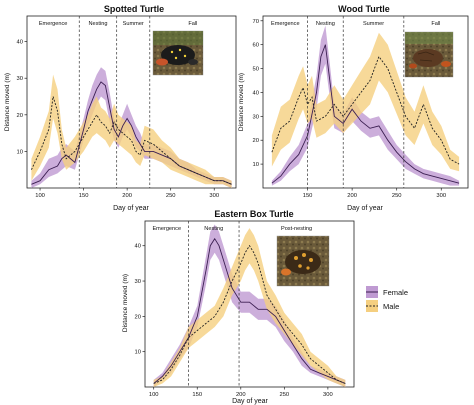 The width and height of the screenshot is (474, 405). Describe the element at coordinates (253, 214) in the screenshot. I see `panel-title: Eastern Box Turtle` at that location.